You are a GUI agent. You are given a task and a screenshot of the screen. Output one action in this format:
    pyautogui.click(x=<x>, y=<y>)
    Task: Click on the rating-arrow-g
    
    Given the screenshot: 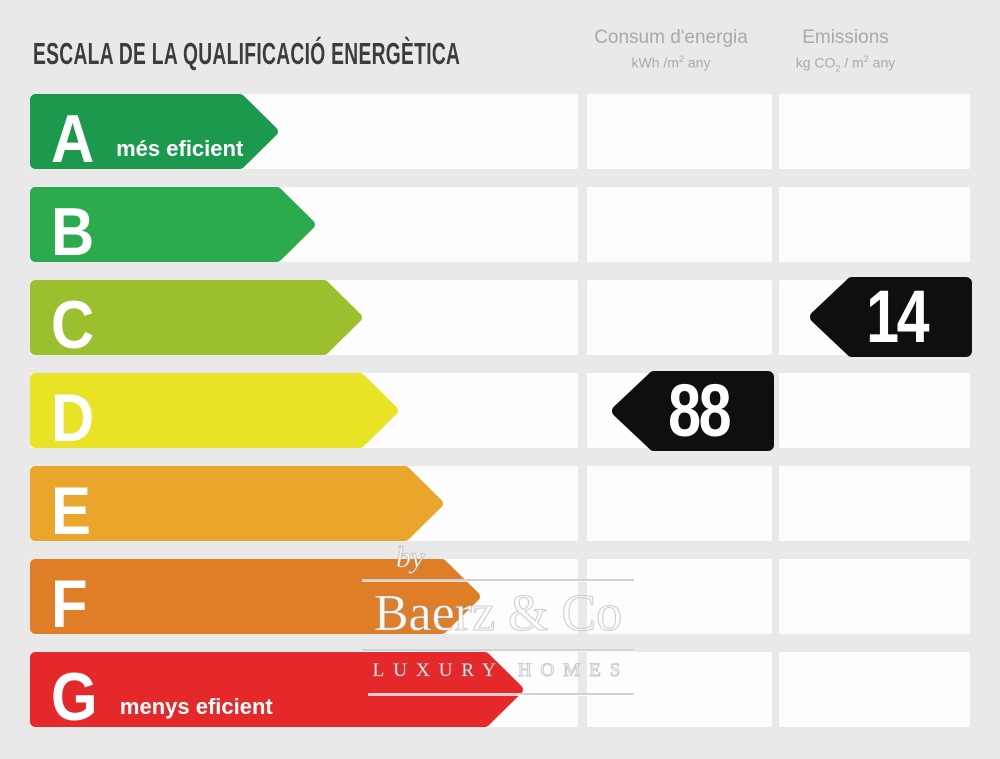 What is the action you would take?
    pyautogui.click(x=276, y=689)
    